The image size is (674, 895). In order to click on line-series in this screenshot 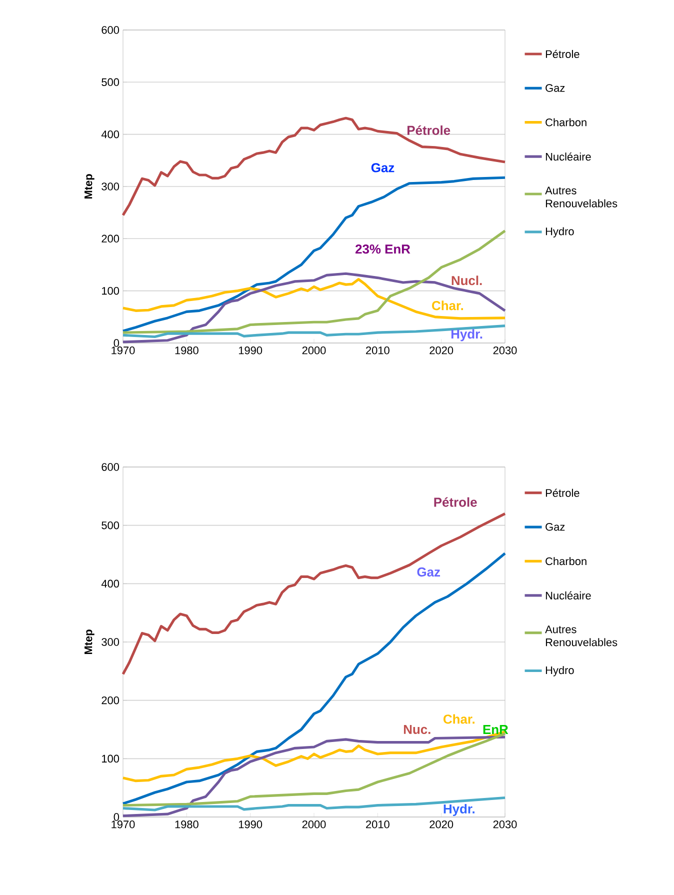, I will do `click(314, 166)`.